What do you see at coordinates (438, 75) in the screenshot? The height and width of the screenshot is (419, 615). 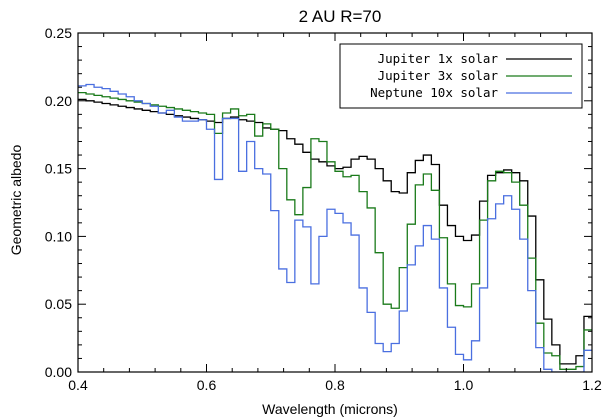 I see `legend-label-jupiter-3x-solar: Jupiter 3x solar` at bounding box center [438, 75].